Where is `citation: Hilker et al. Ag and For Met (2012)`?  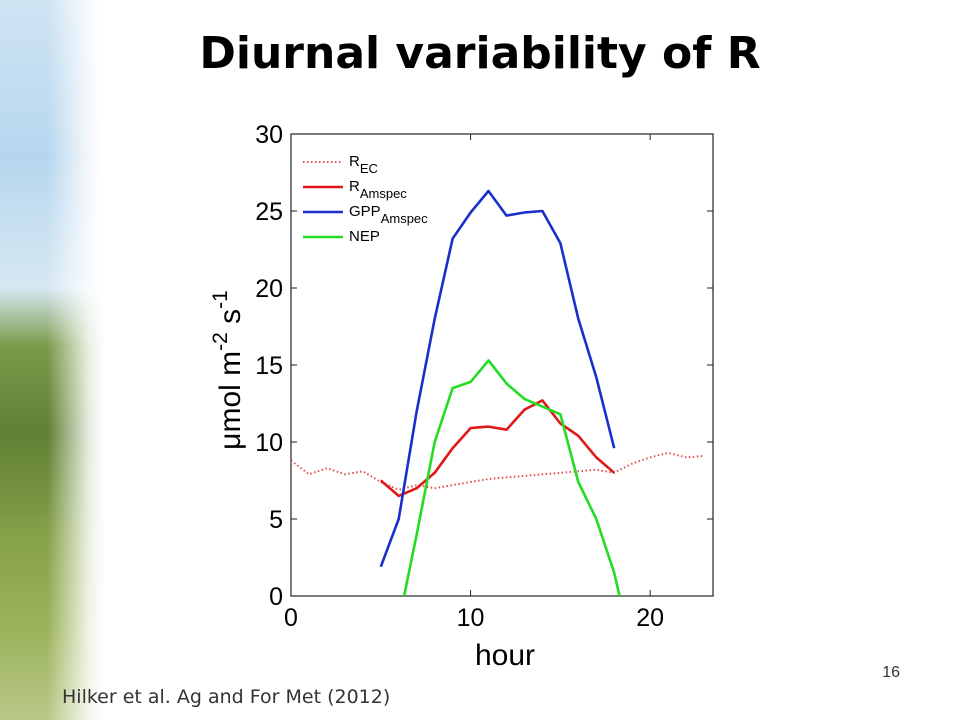 citation: Hilker et al. Ag and For Met (2012) is located at coordinates (226, 697).